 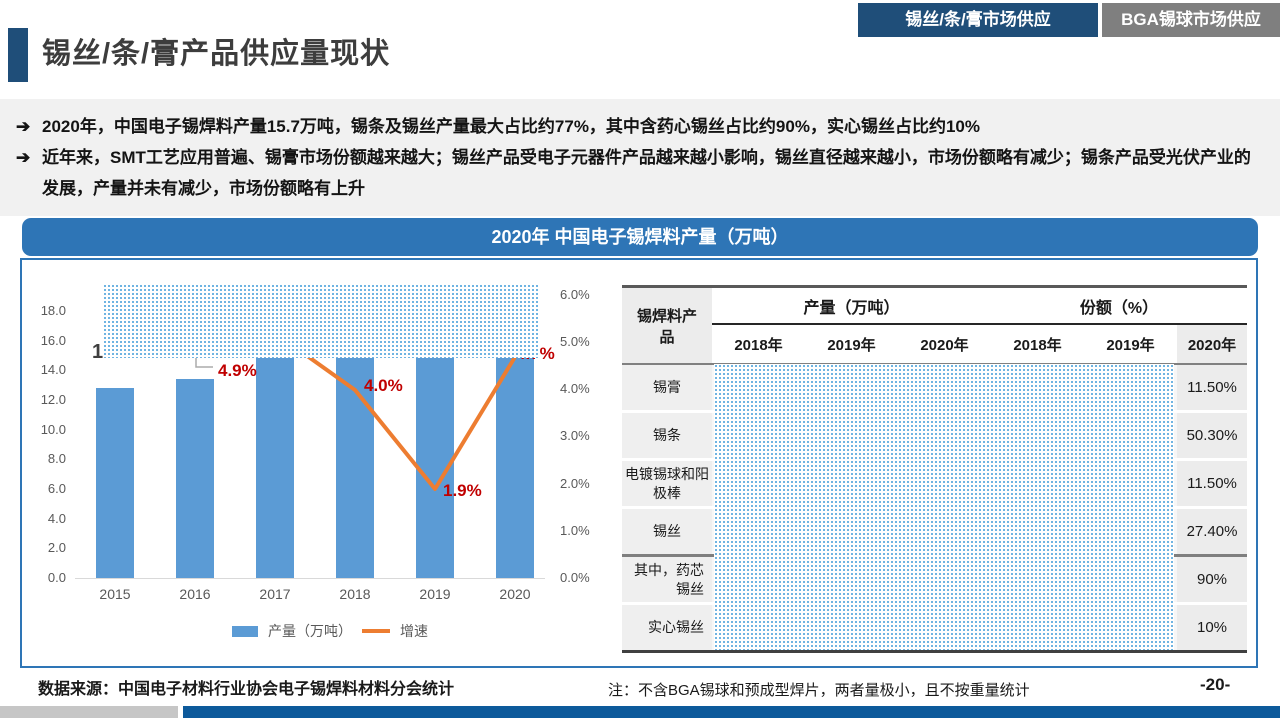 I want to click on table-header-year-2020-share: 2020年, so click(x=1212, y=344).